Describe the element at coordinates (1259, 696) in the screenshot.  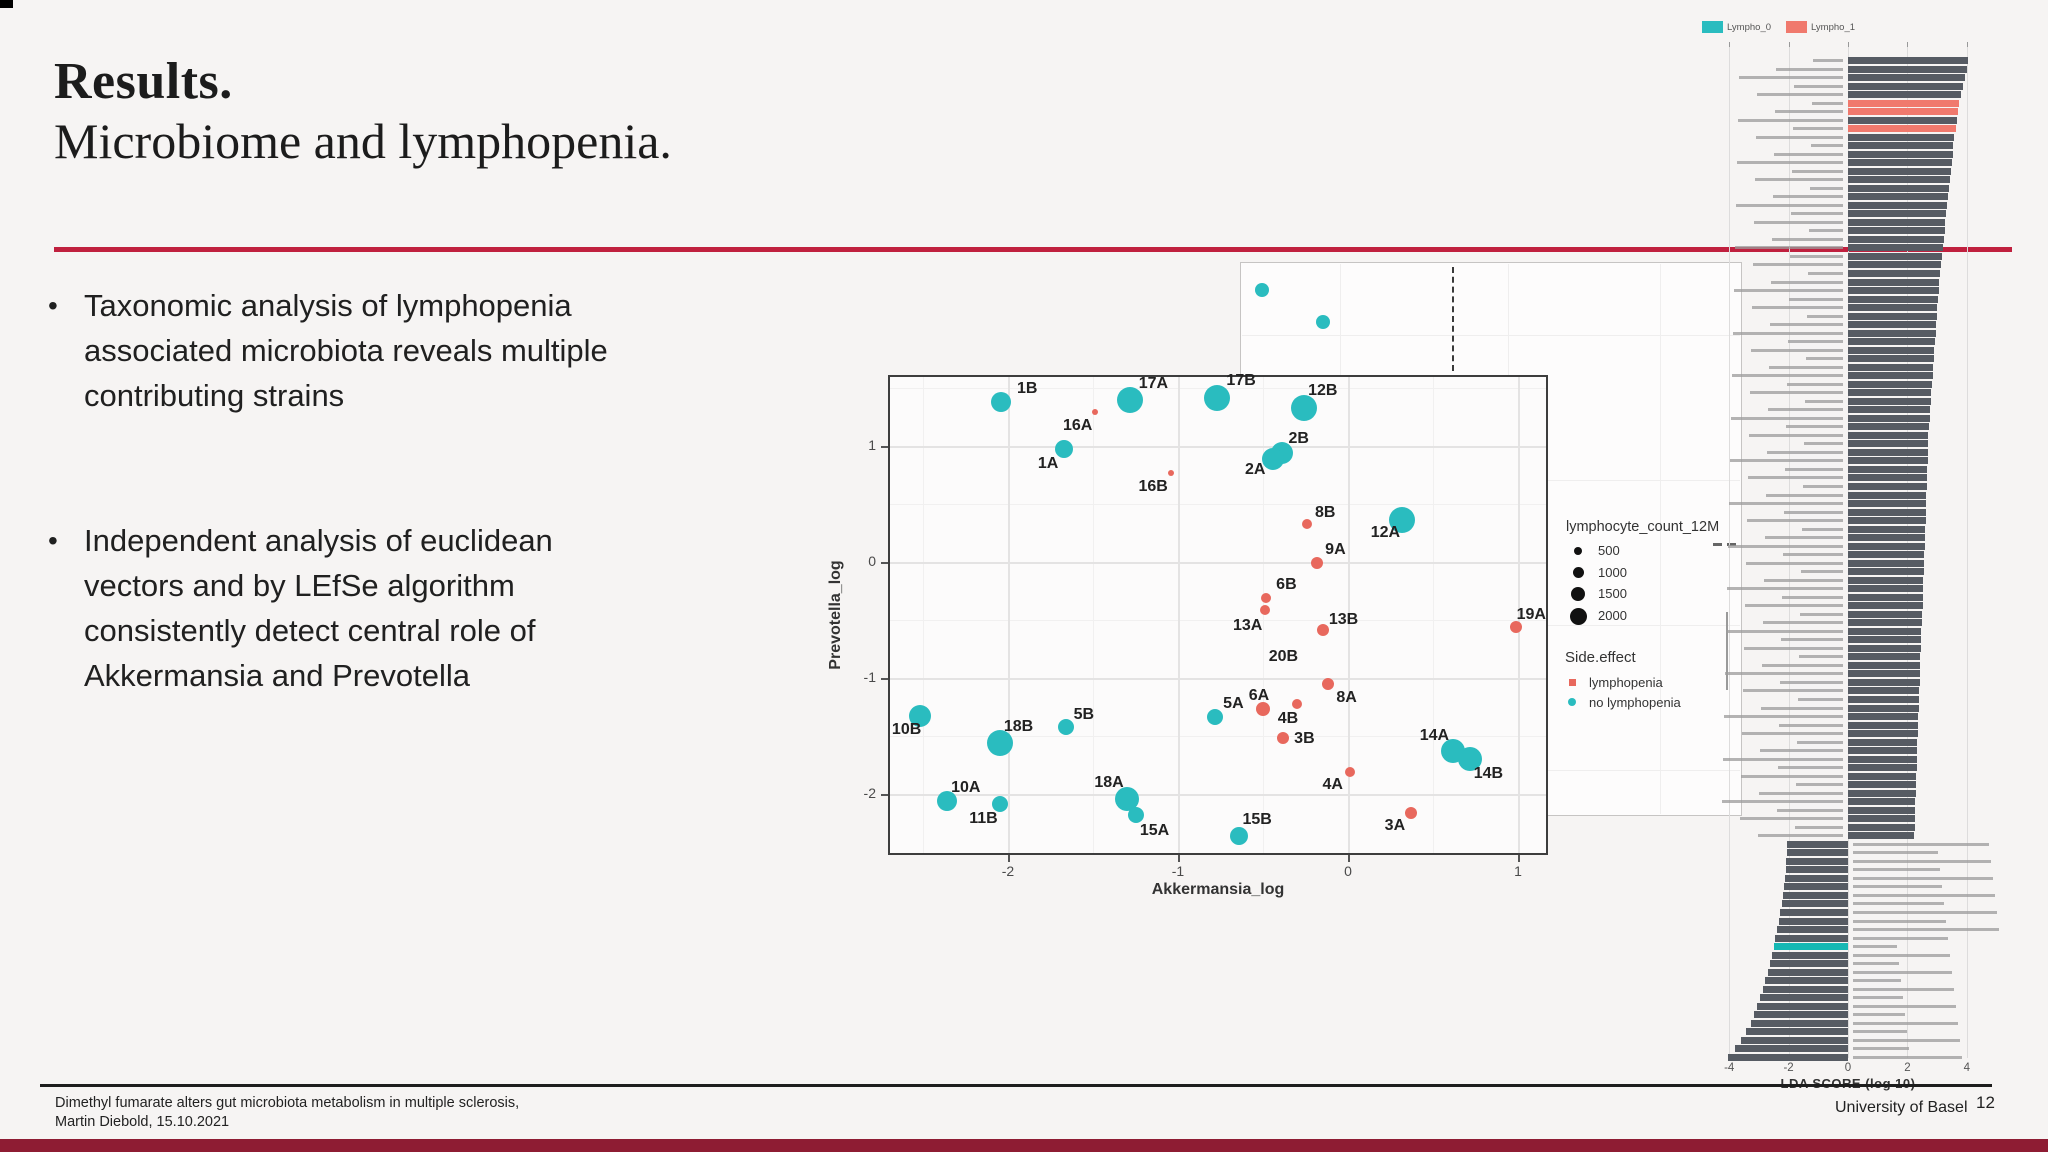
I see `scatter-point-label-6A: 6A` at that location.